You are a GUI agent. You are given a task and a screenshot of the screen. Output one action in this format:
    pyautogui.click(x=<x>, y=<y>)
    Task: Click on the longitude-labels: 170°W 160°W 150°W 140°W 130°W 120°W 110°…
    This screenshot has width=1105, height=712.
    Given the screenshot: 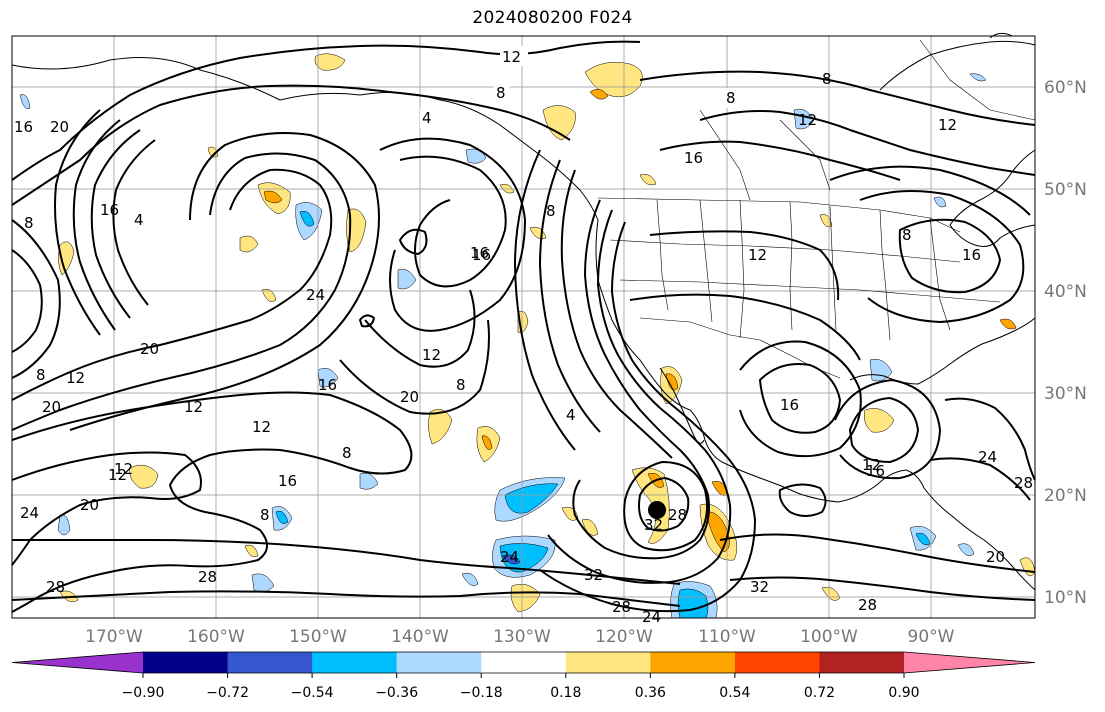 What is the action you would take?
    pyautogui.click(x=520, y=637)
    